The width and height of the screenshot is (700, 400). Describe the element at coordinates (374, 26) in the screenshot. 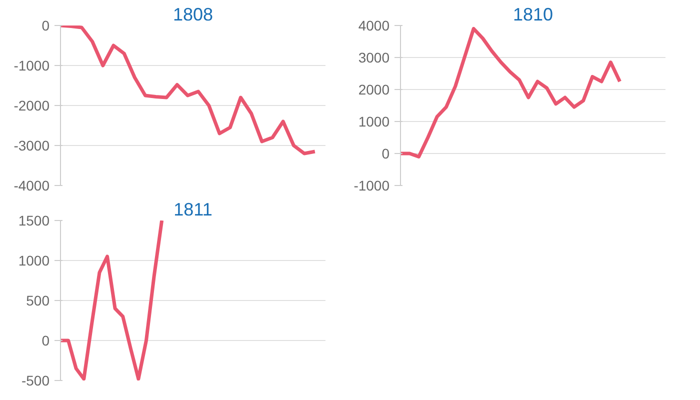

I see `y-tick-label: 4000` at that location.